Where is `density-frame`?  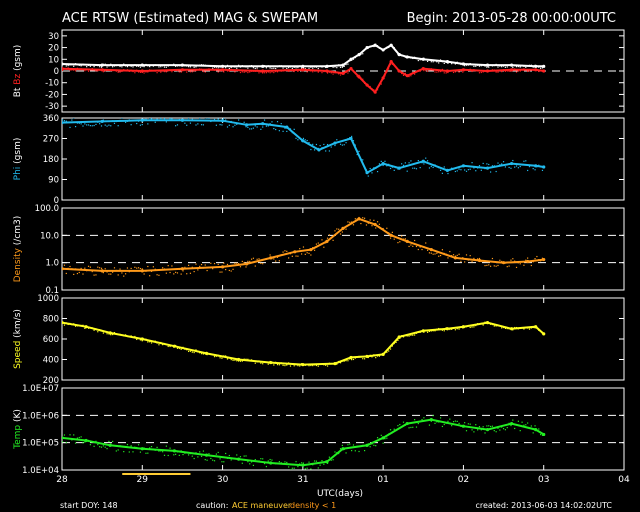 density-frame is located at coordinates (343, 249).